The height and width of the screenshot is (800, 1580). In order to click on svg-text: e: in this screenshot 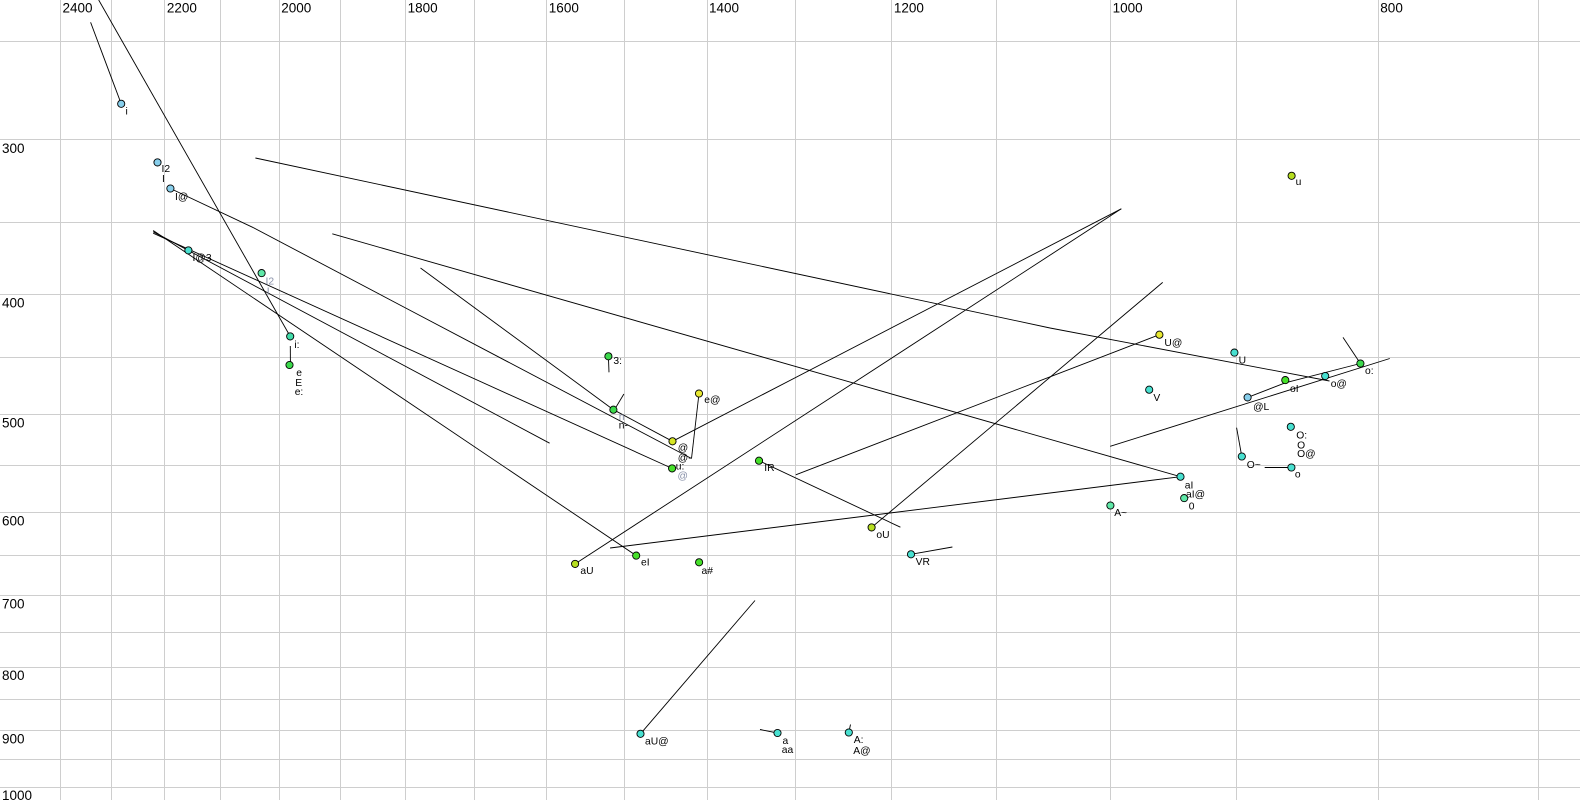, I will do `click(299, 392)`.